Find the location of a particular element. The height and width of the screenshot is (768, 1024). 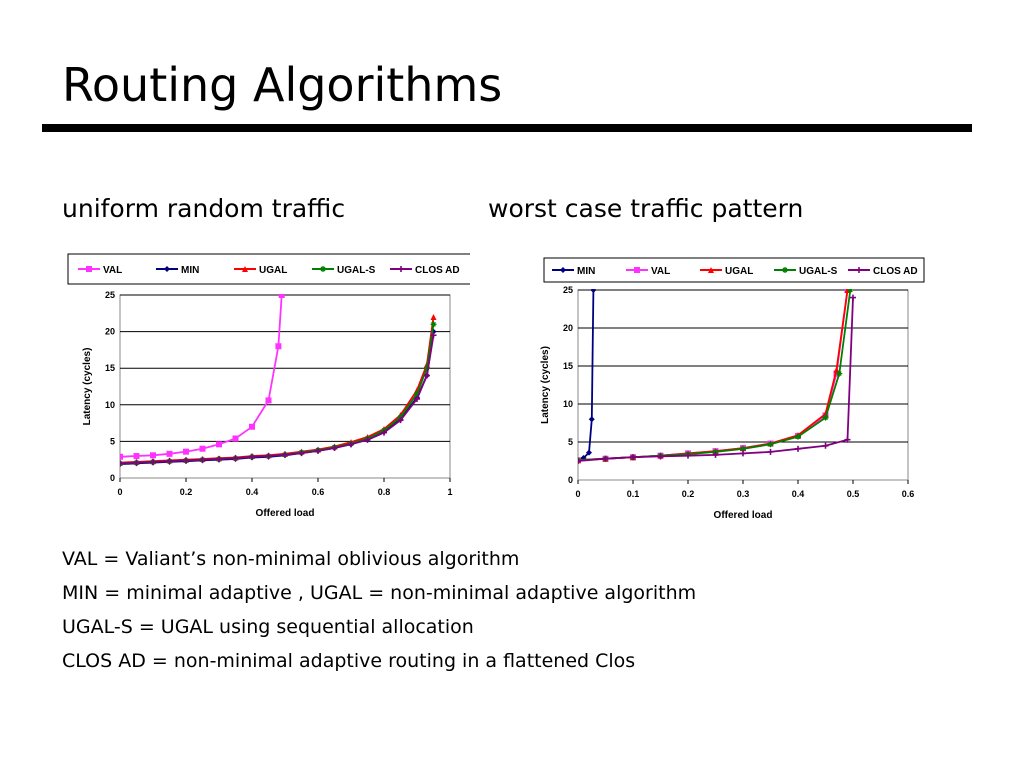

series-val is located at coordinates (202, 377).